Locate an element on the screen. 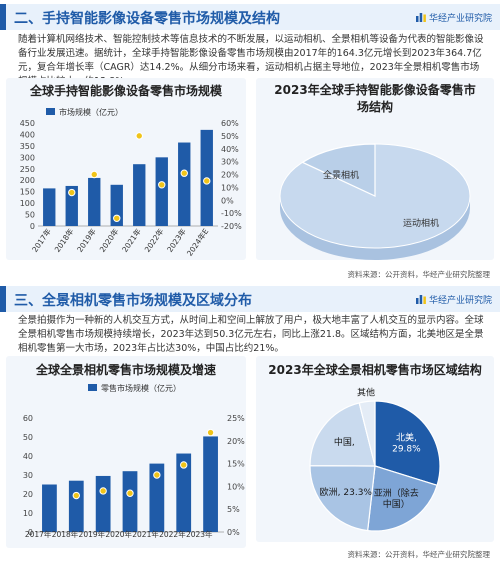 The image size is (500, 562). pie-label: 其他 is located at coordinates (366, 393).